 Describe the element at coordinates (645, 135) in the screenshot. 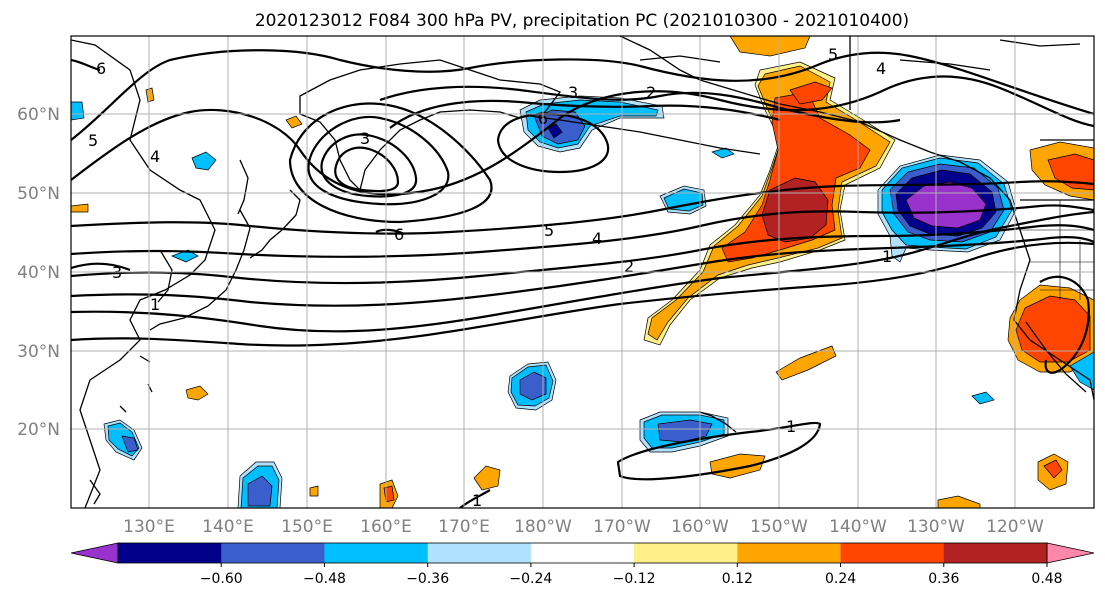

I see `coast-aleutians` at that location.